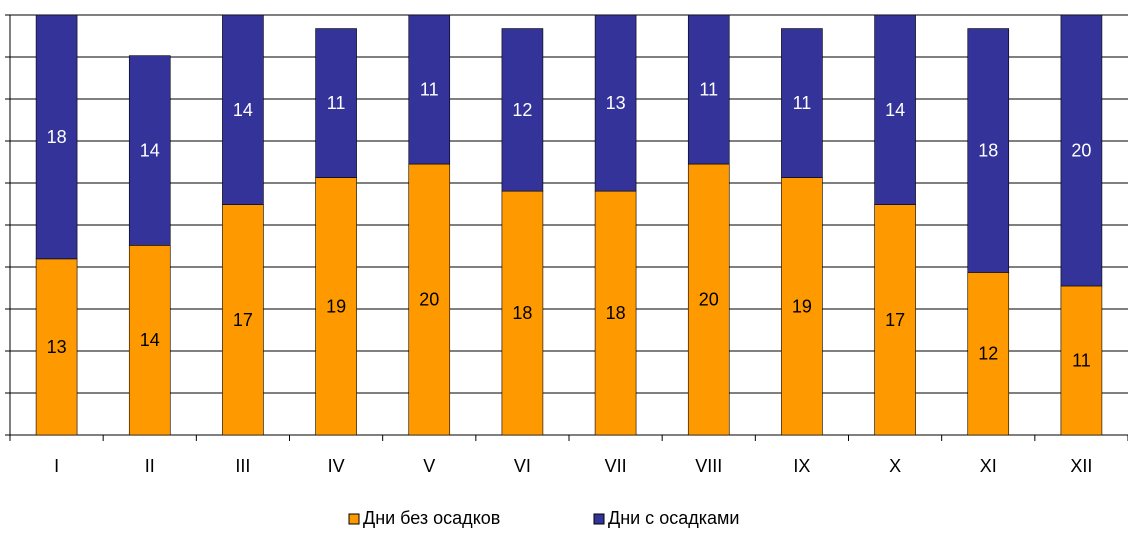 This screenshot has height=535, width=1128. I want to click on legend-wet-swatch, so click(599, 519).